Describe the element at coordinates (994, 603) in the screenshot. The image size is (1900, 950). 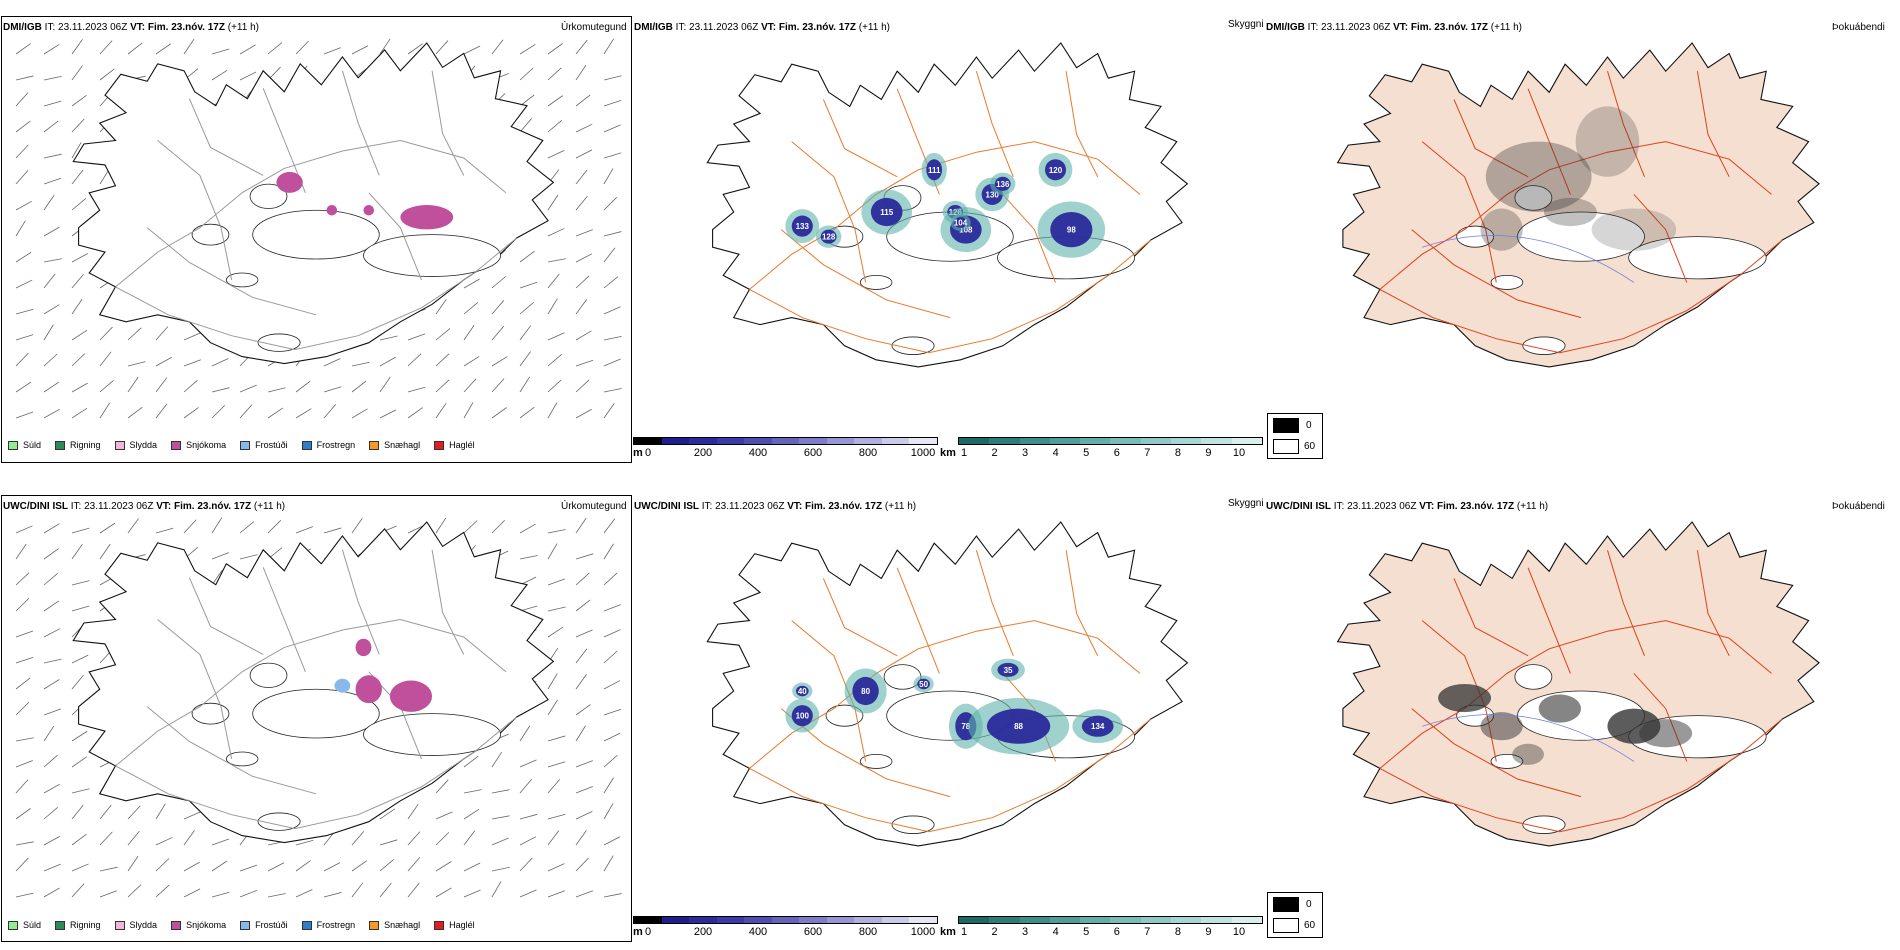
I see `vis-1-road` at that location.